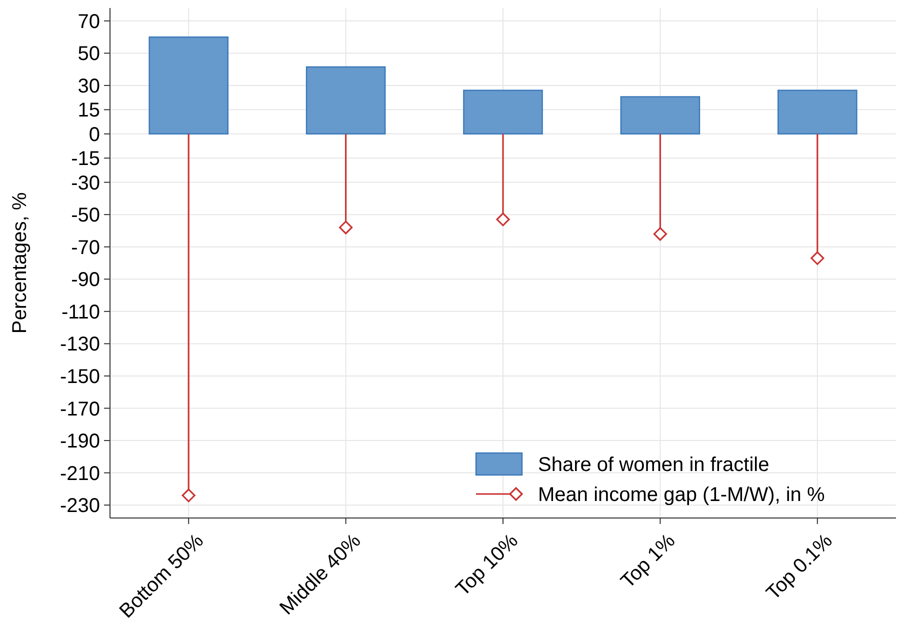 The width and height of the screenshot is (904, 634). What do you see at coordinates (80, 441) in the screenshot?
I see `y-tick-label: -190` at bounding box center [80, 441].